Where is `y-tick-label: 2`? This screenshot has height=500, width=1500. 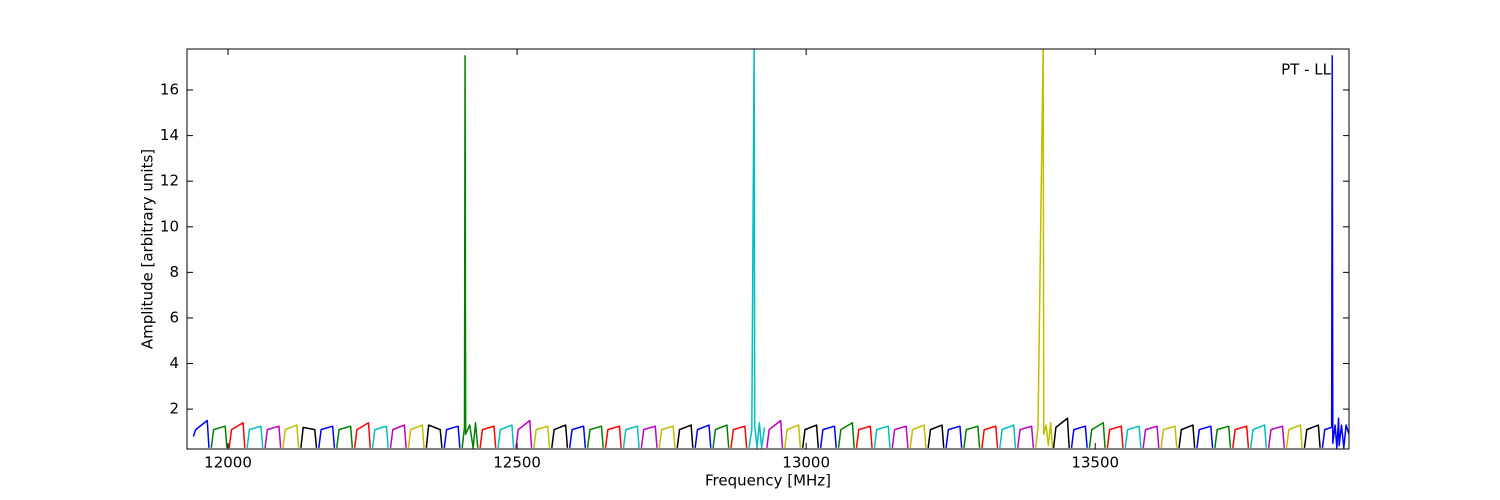
y-tick-label: 2 is located at coordinates (174, 409).